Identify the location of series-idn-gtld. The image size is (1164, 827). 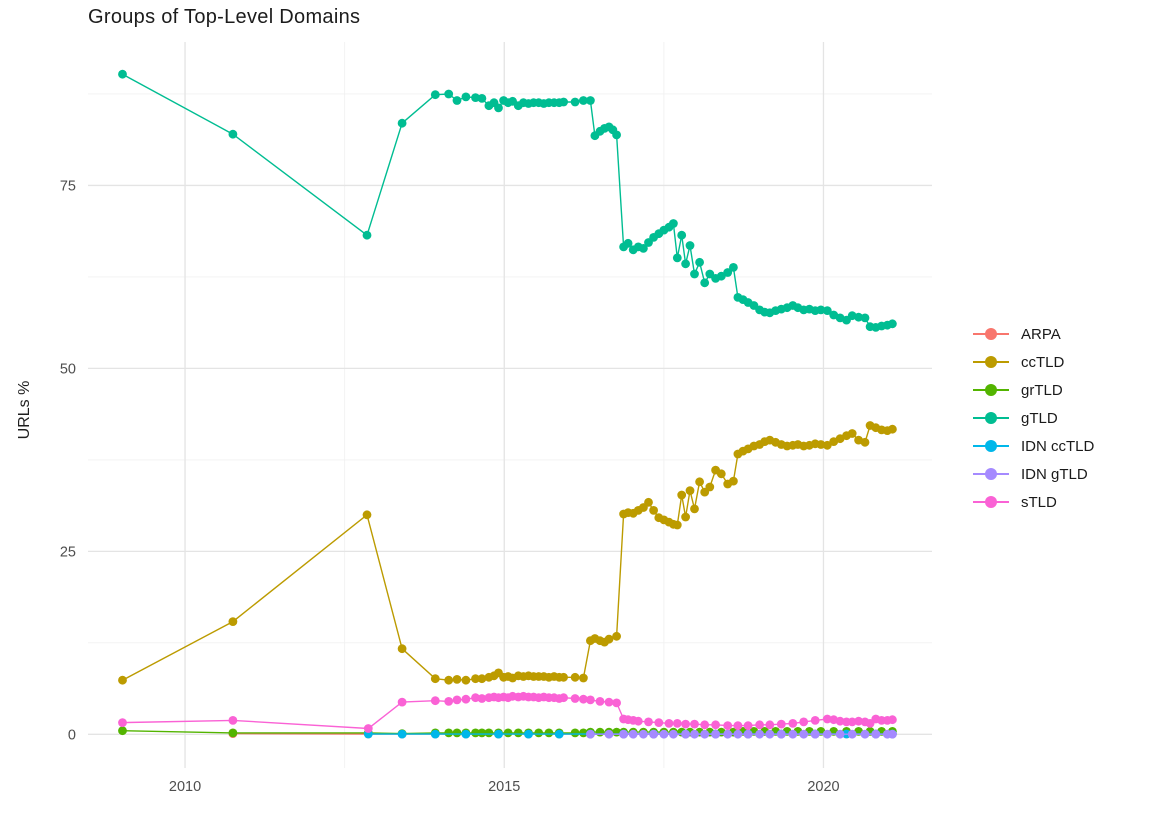
(741, 734).